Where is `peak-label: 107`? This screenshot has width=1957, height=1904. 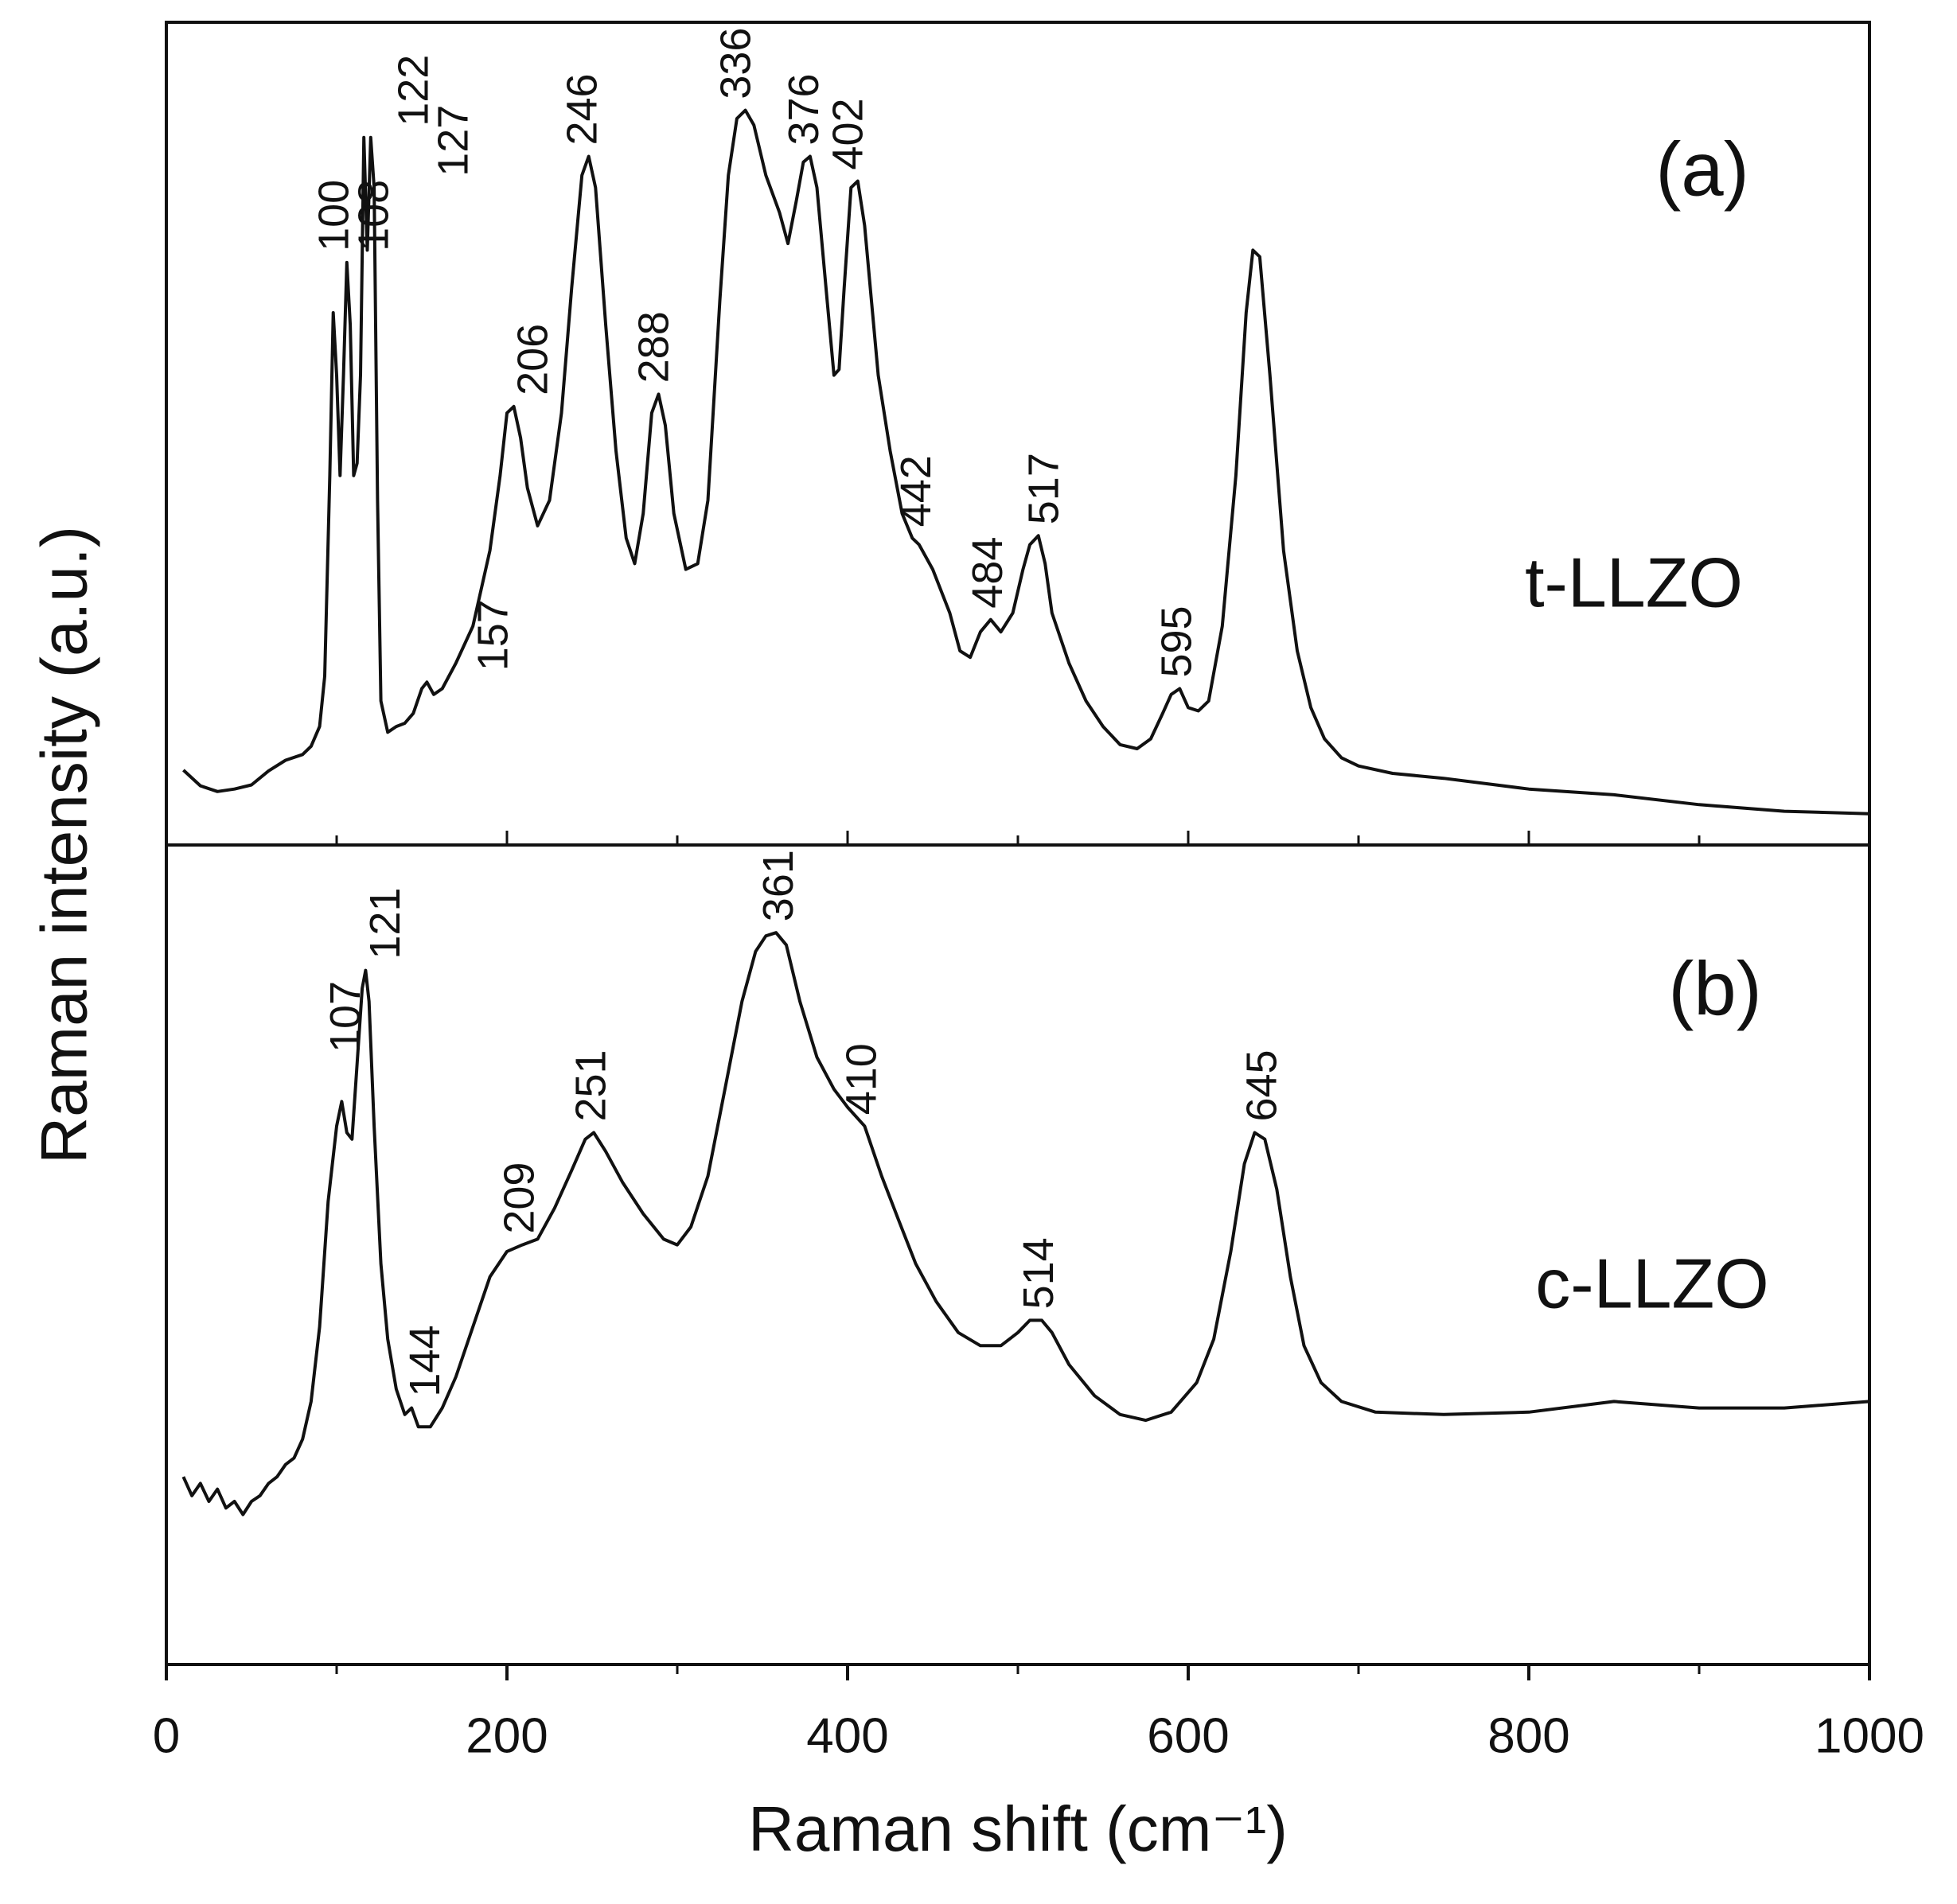 peak-label: 107 is located at coordinates (346, 1017).